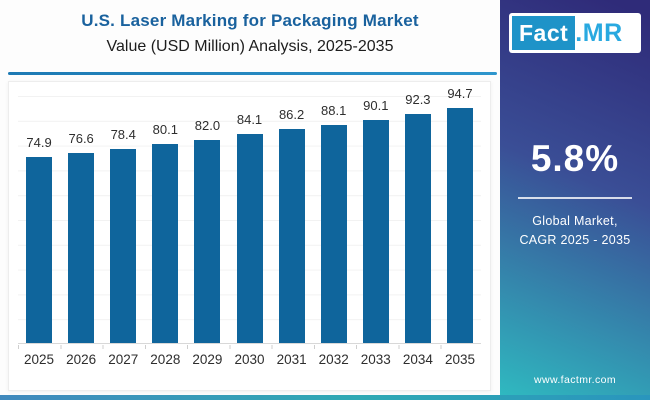 The image size is (650, 400). I want to click on cagr-divider, so click(575, 198).